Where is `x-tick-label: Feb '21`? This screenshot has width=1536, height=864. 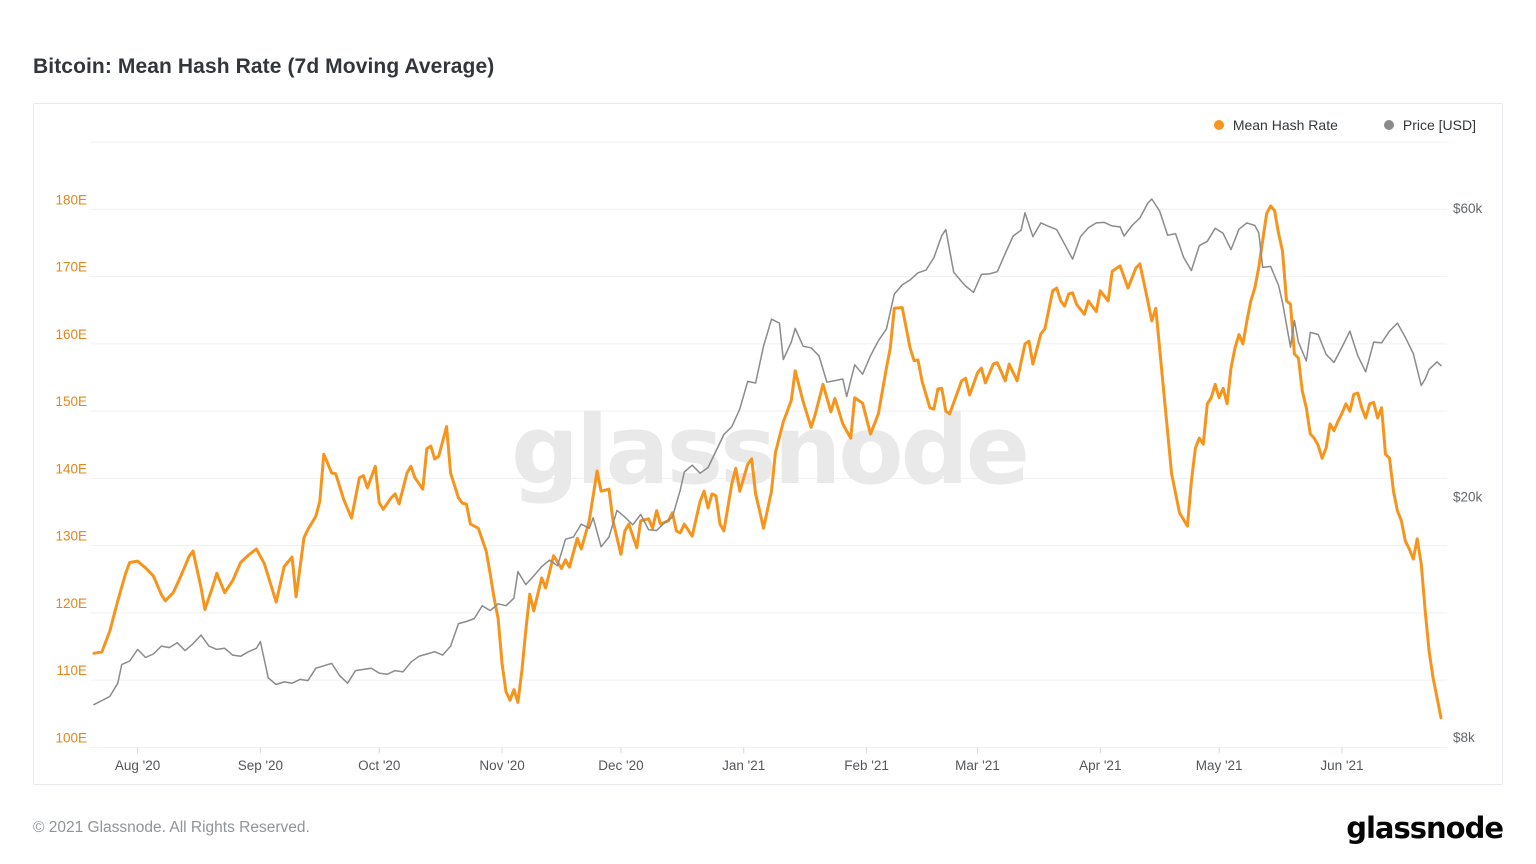 x-tick-label: Feb '21 is located at coordinates (866, 765).